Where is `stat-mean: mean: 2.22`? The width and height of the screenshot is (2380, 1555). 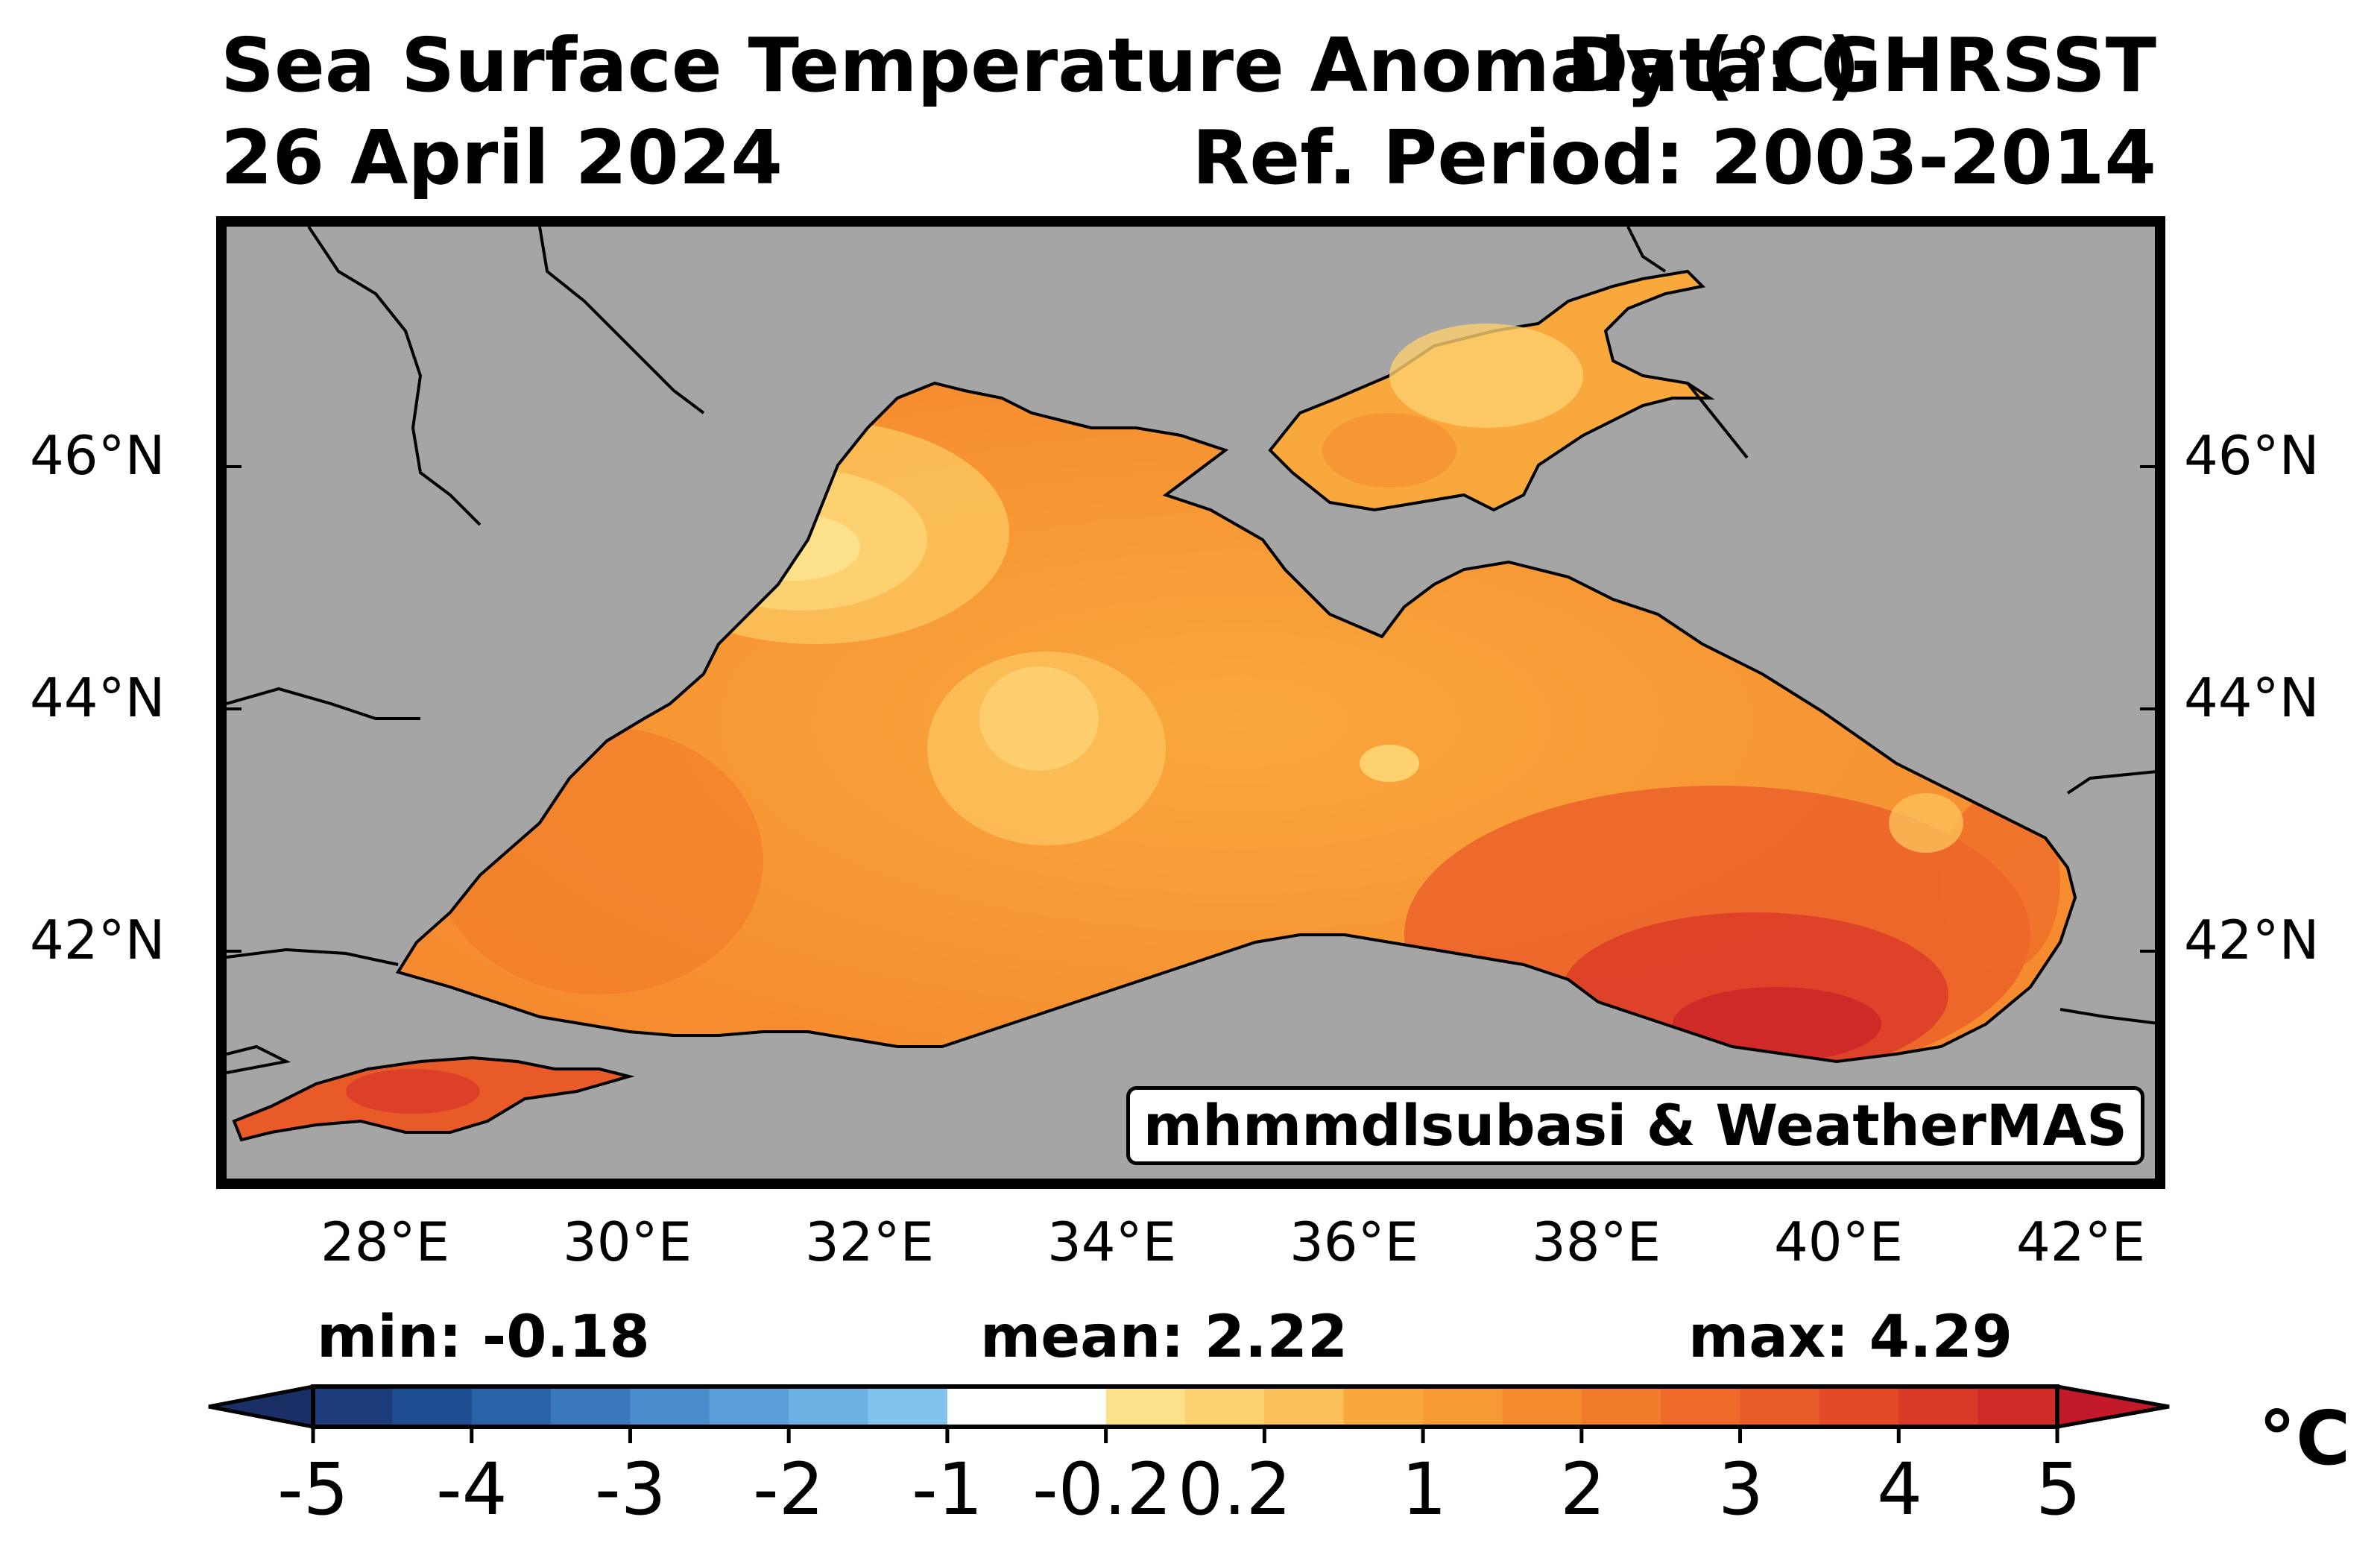
stat-mean: mean: 2.22 is located at coordinates (1164, 1337).